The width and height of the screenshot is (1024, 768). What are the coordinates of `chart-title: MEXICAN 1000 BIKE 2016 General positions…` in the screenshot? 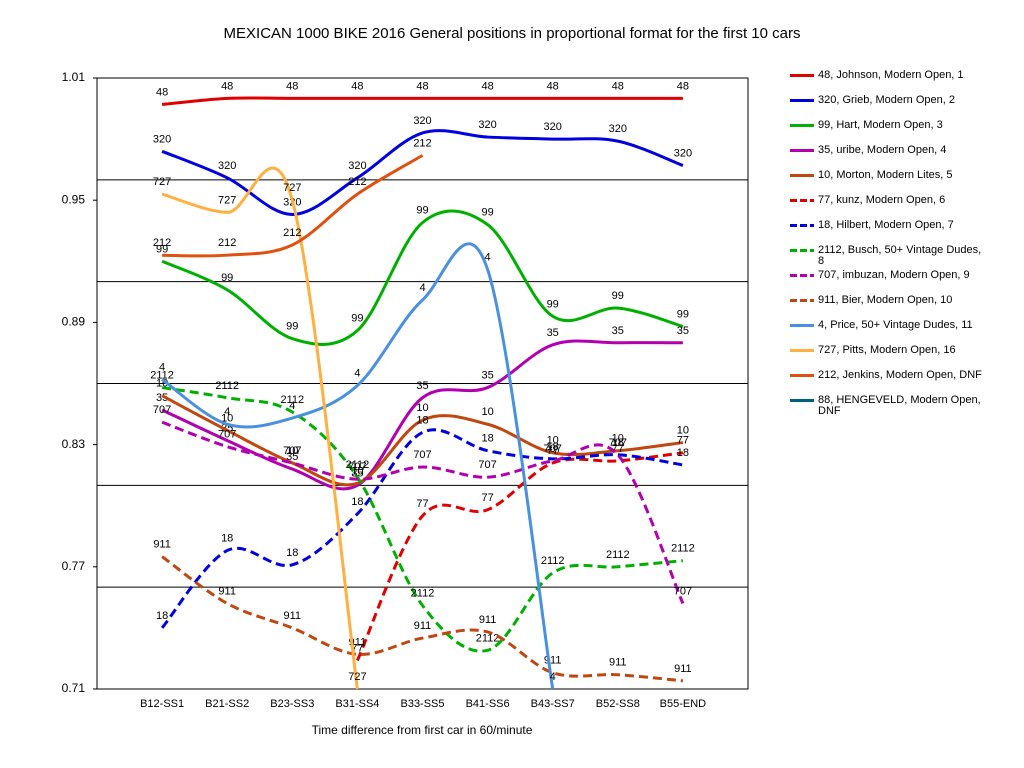 It's located at (512, 33).